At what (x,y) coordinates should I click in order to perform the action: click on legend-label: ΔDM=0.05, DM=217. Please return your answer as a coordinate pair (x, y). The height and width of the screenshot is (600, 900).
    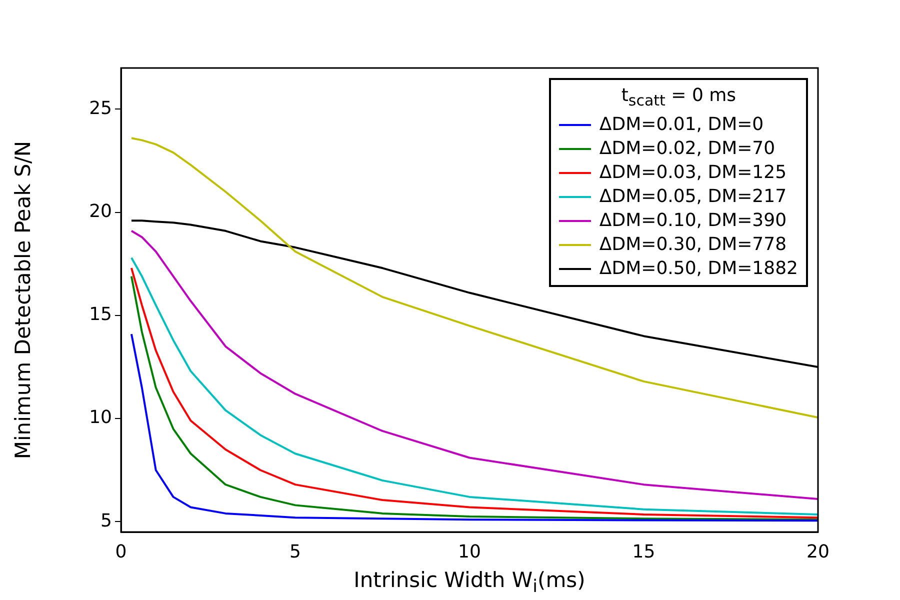
    Looking at the image, I should click on (693, 196).